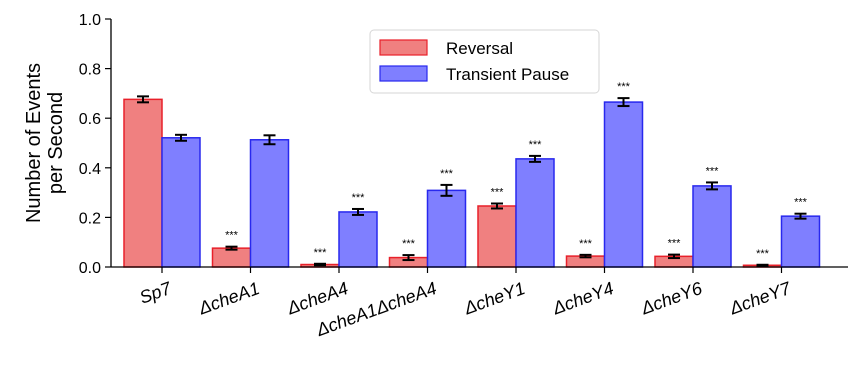  I want to click on x-tick-label-6: ΔcheY6, so click(672, 298).